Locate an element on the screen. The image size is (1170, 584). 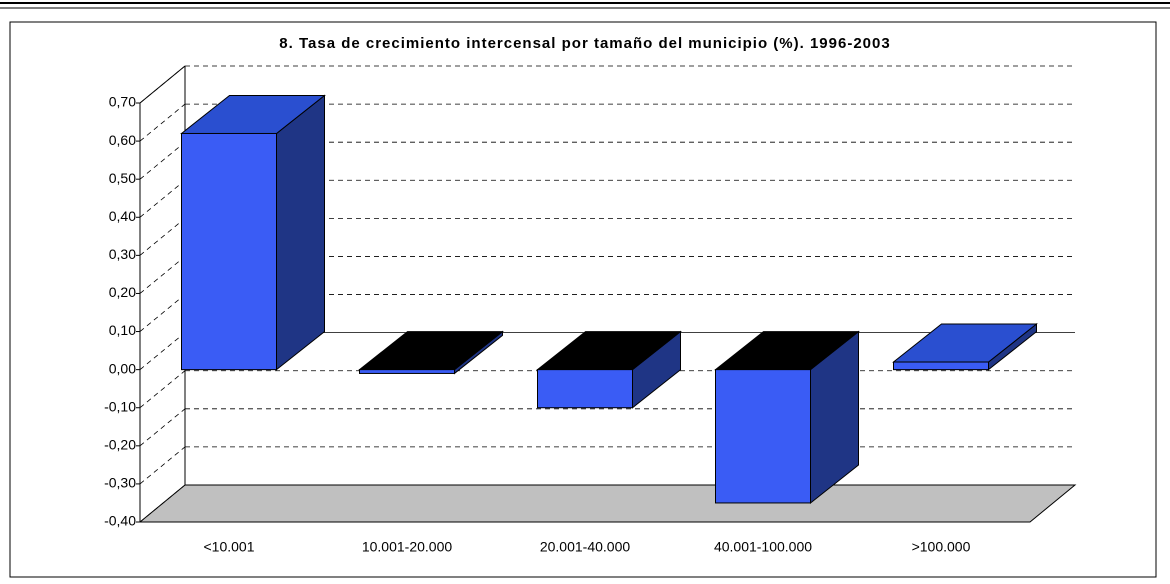
x-tick-label: <10.001 is located at coordinates (229, 547).